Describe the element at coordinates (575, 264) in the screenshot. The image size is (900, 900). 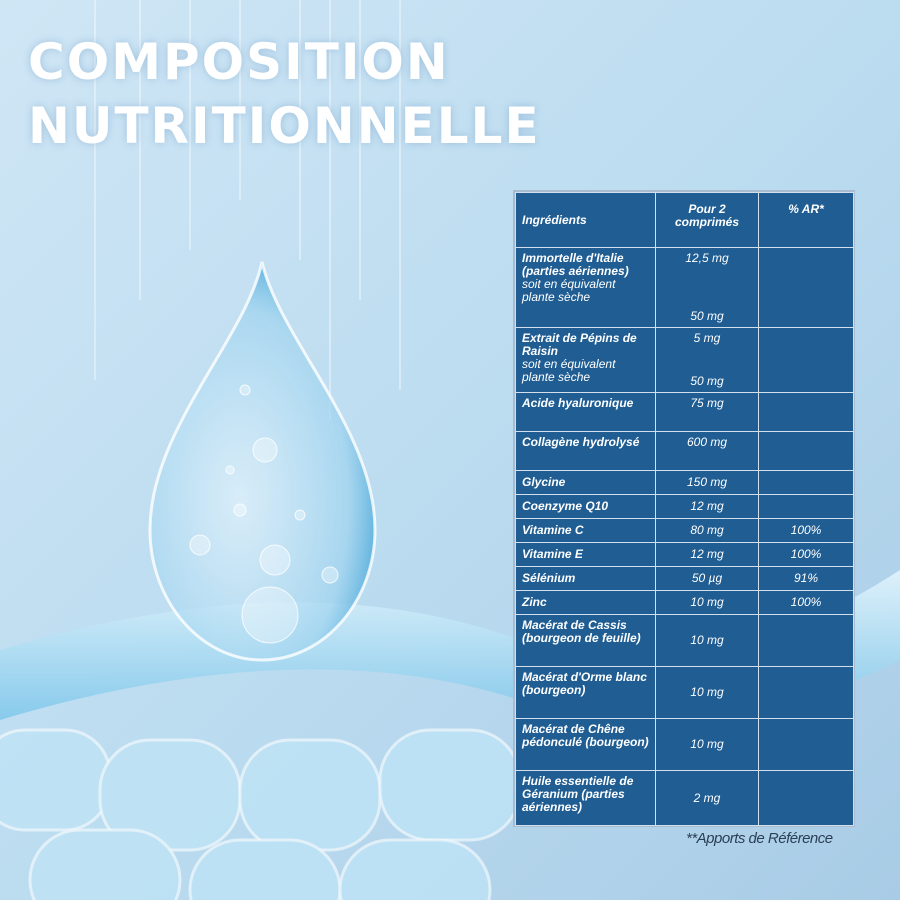
I see `ingredient-name: Immortelle d'Italie (parties aériennes)` at that location.